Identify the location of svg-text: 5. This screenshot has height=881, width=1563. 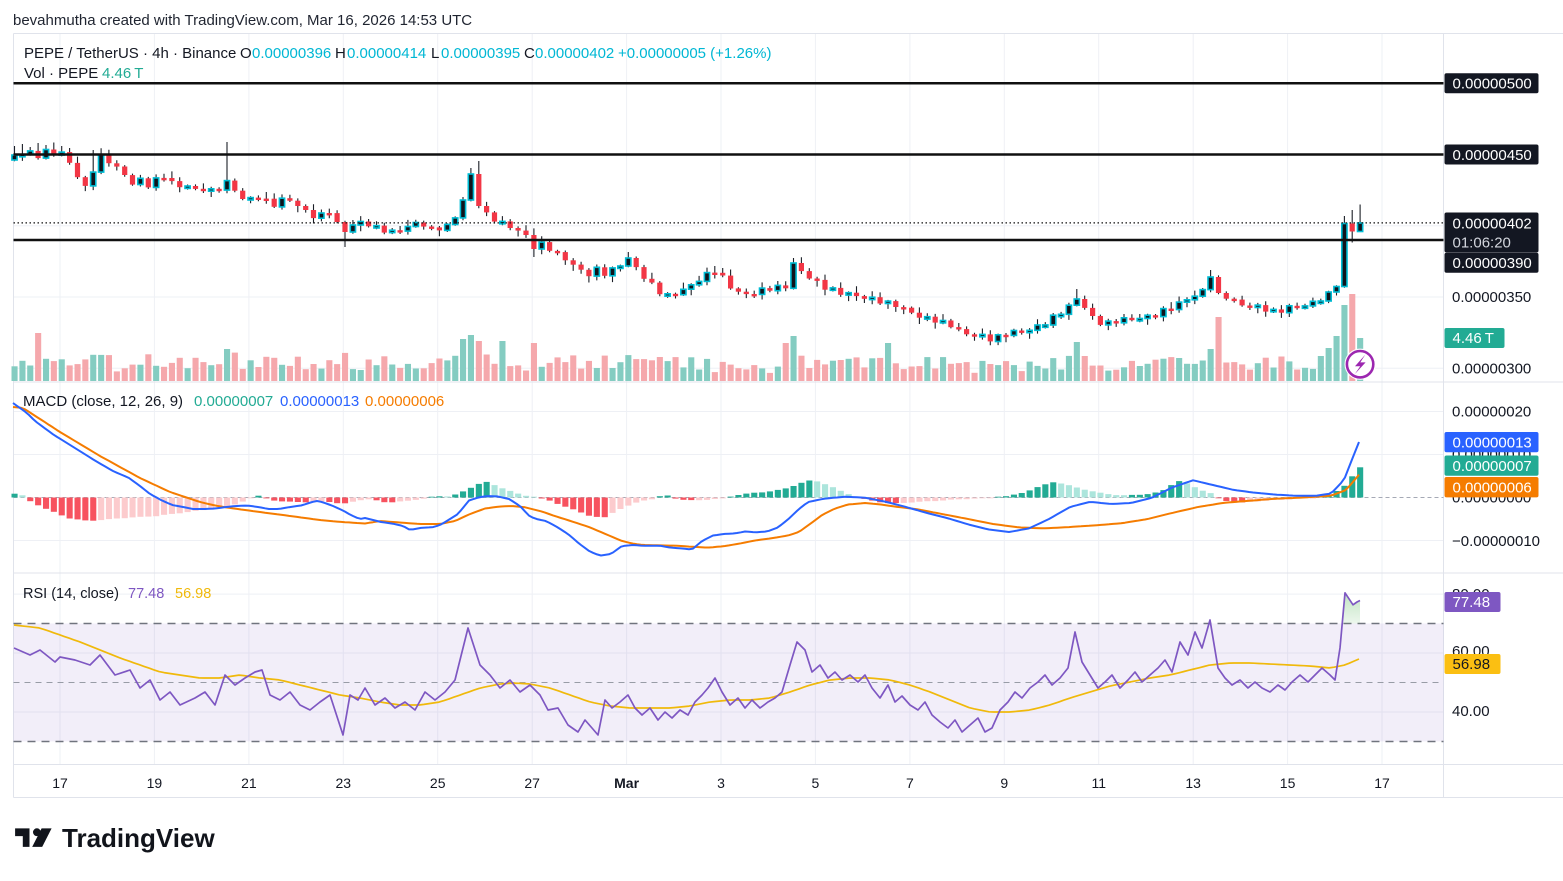
(816, 783).